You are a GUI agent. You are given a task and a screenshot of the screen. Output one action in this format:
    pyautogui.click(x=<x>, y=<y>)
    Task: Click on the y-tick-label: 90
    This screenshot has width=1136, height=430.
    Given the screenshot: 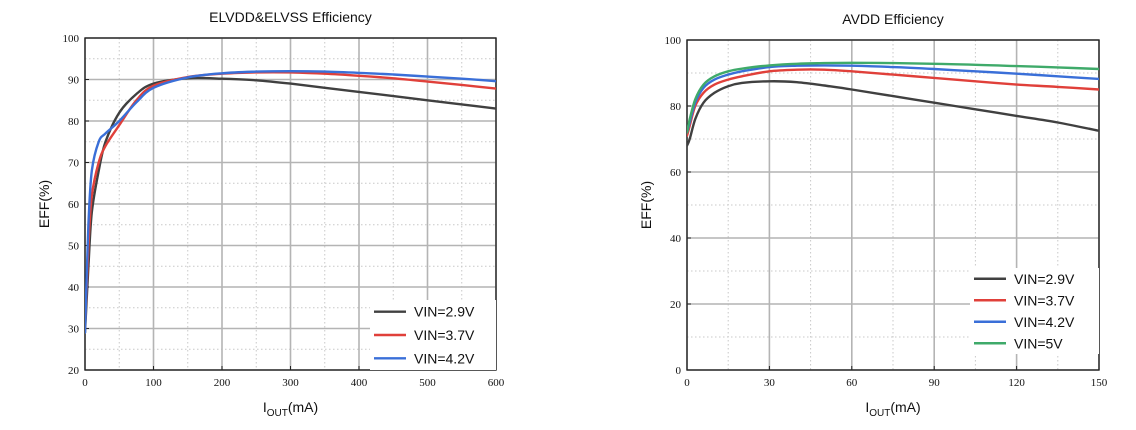 What is the action you would take?
    pyautogui.click(x=74, y=81)
    